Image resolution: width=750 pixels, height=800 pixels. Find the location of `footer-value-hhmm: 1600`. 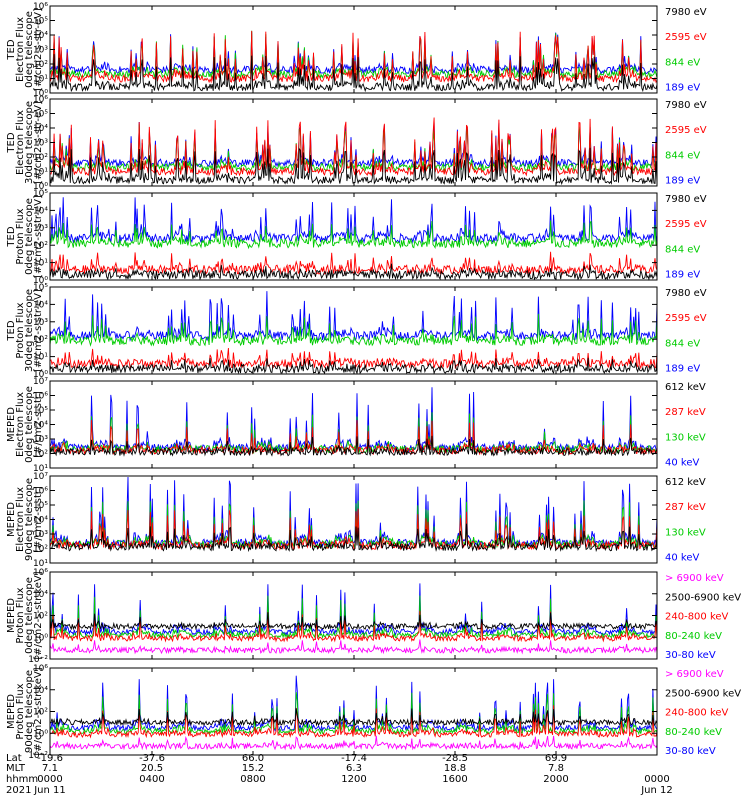

footer-value-hhmm: 1600 is located at coordinates (454, 779).